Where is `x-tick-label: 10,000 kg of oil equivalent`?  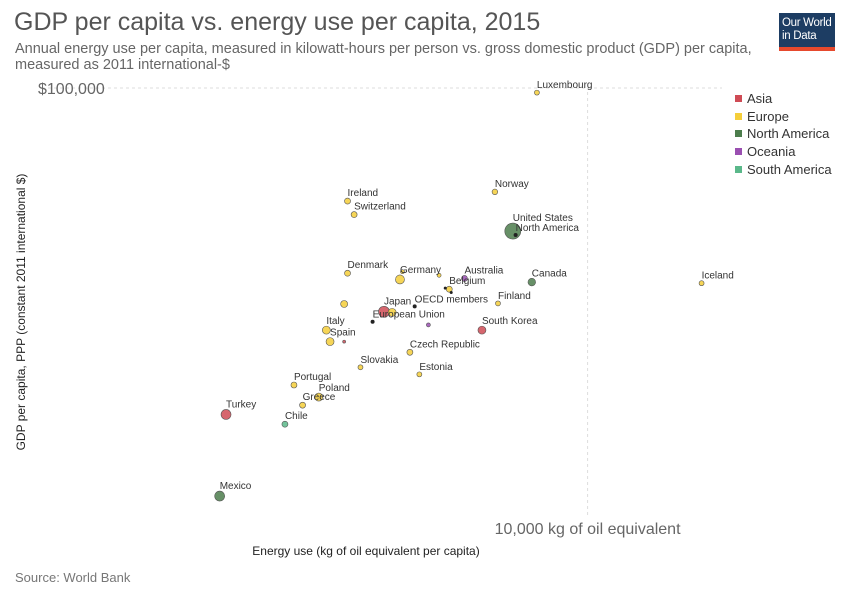
x-tick-label: 10,000 kg of oil equivalent is located at coordinates (588, 529).